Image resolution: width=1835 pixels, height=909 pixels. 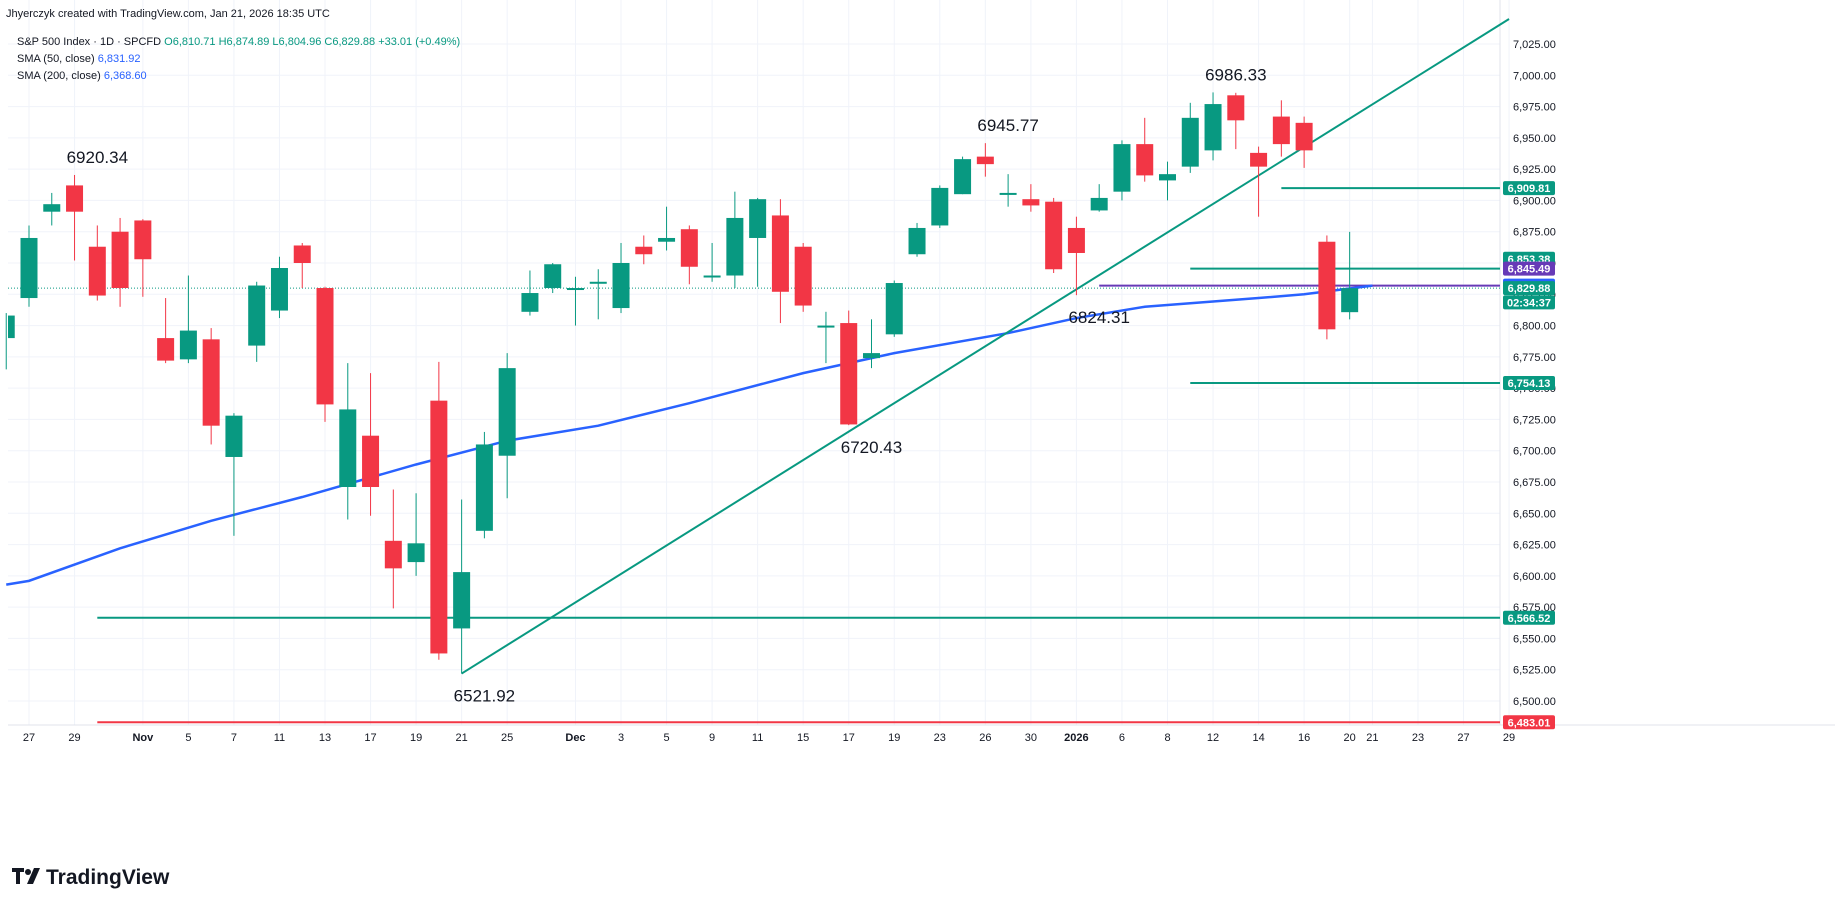 I want to click on price-tick-label: 6,525.00, so click(x=1534, y=671).